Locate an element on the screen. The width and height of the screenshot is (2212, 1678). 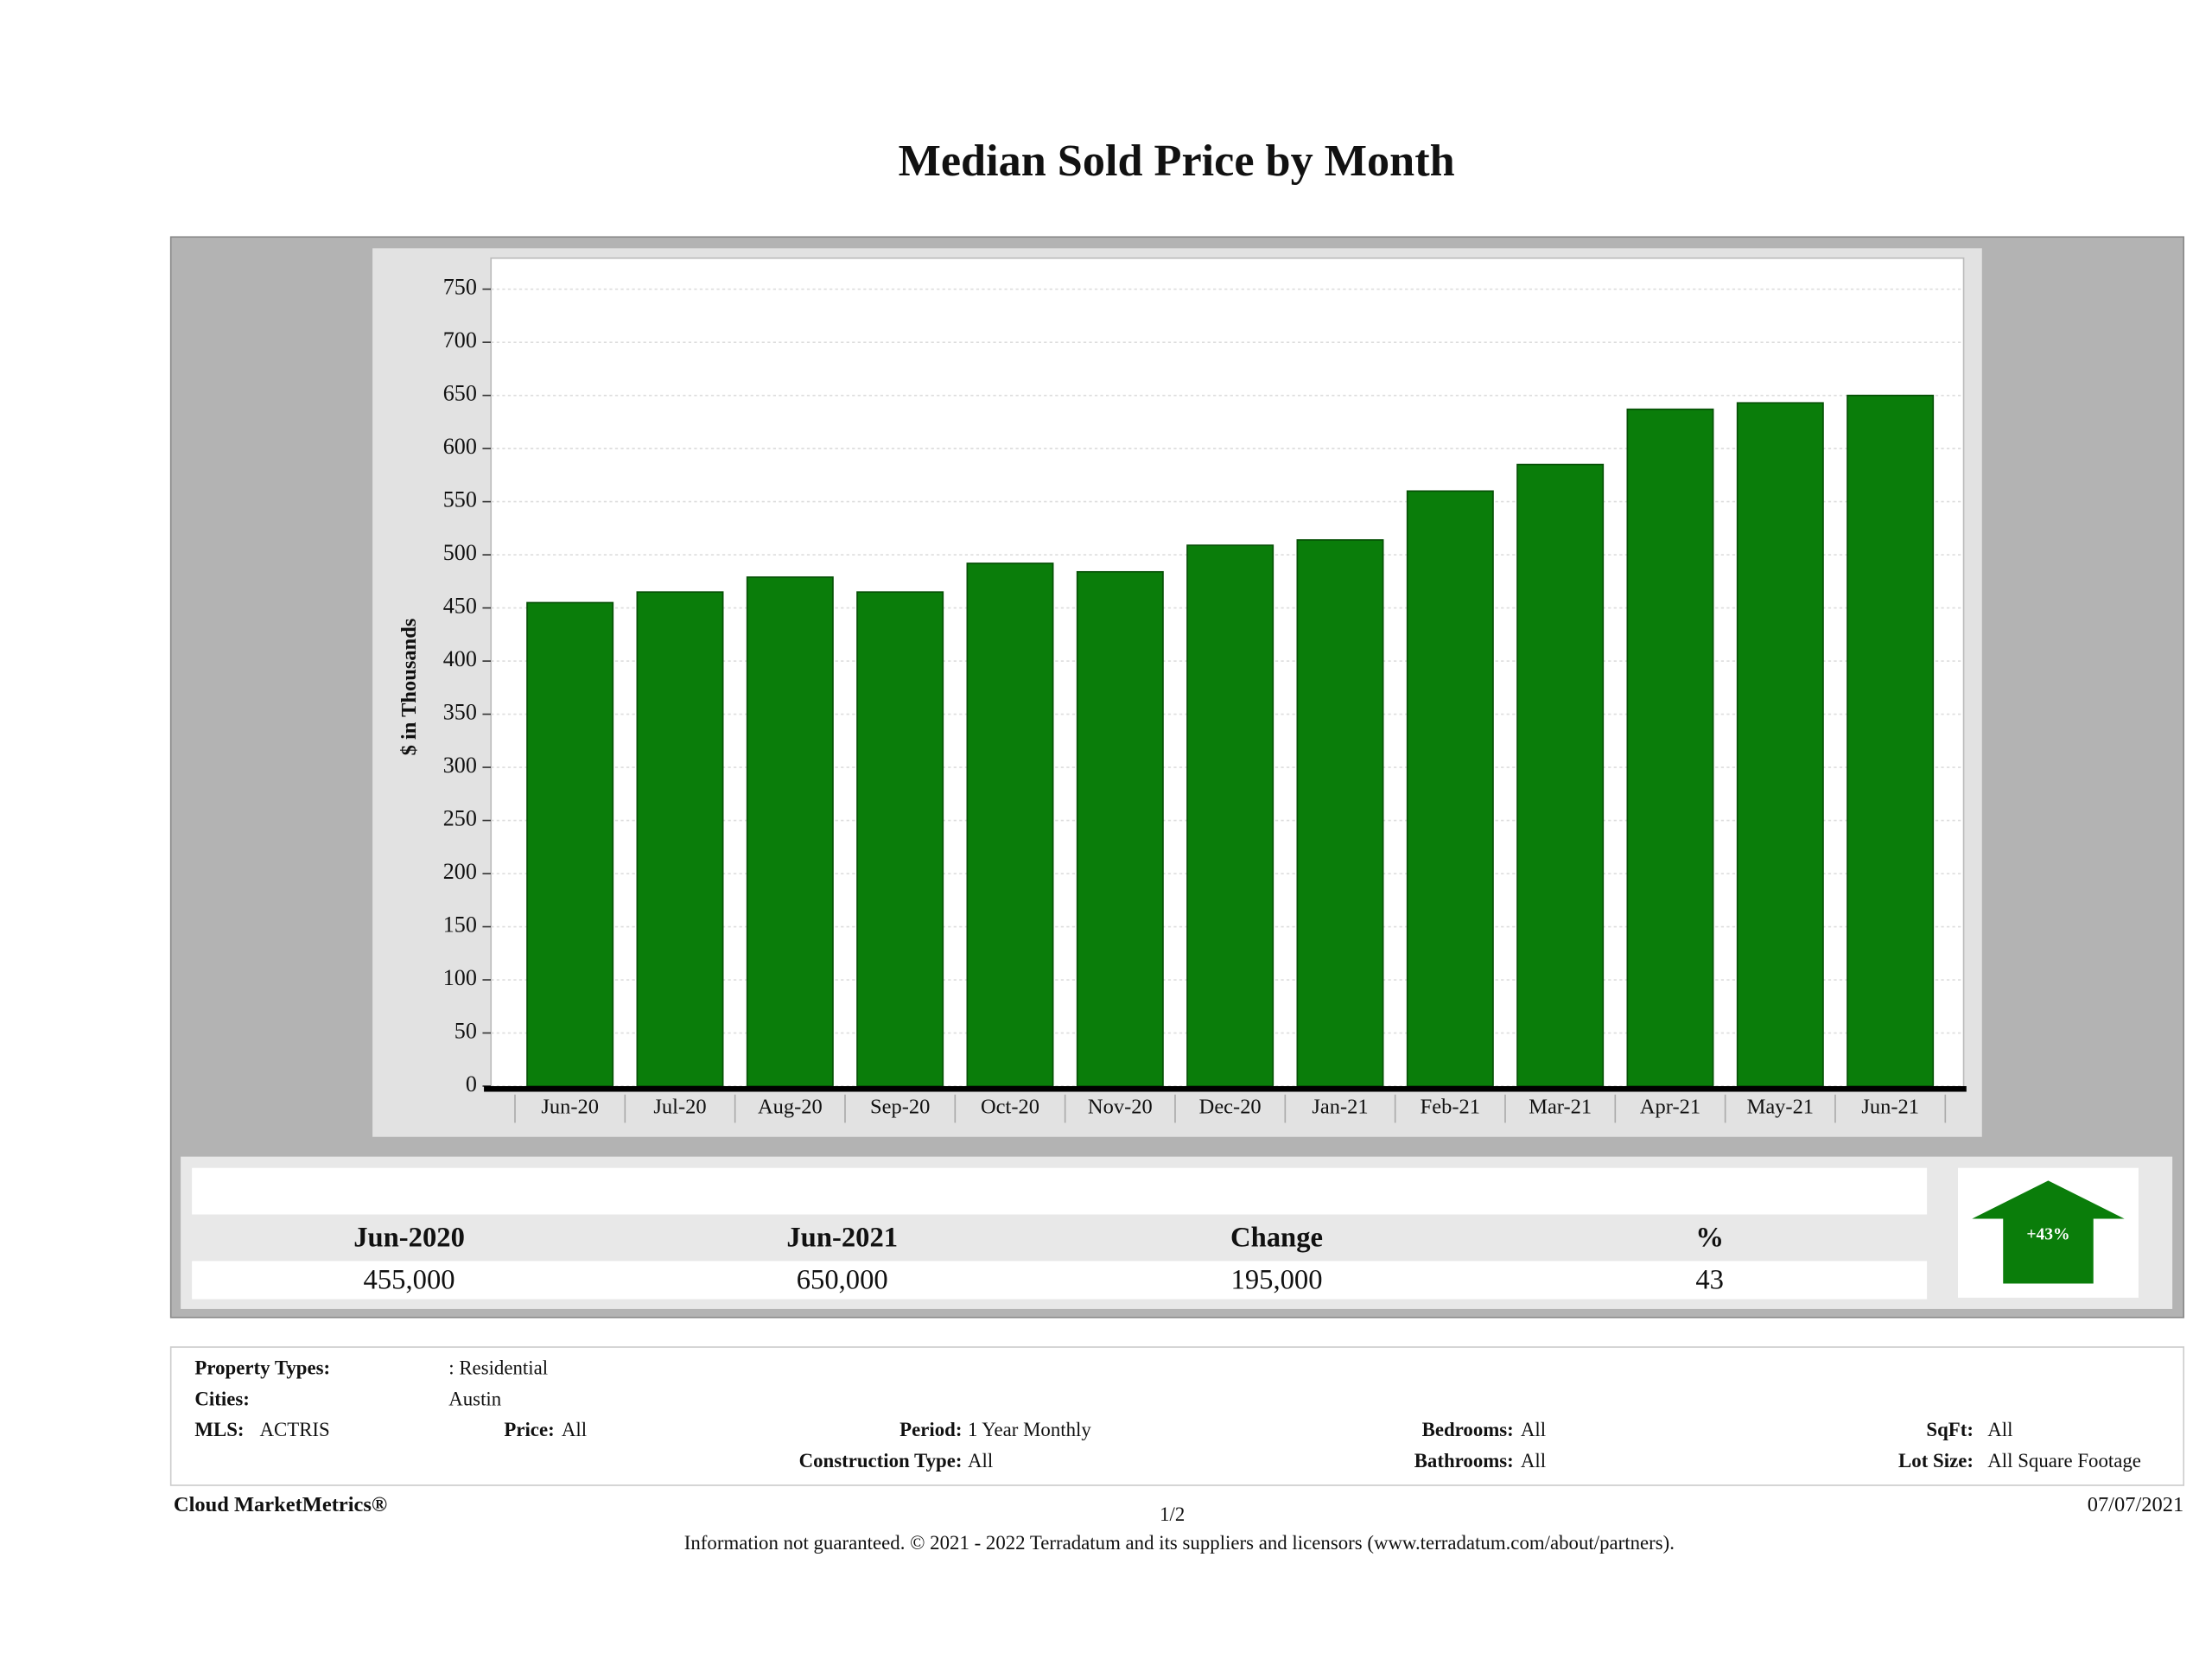
y-tick-label: 700 is located at coordinates (460, 340).